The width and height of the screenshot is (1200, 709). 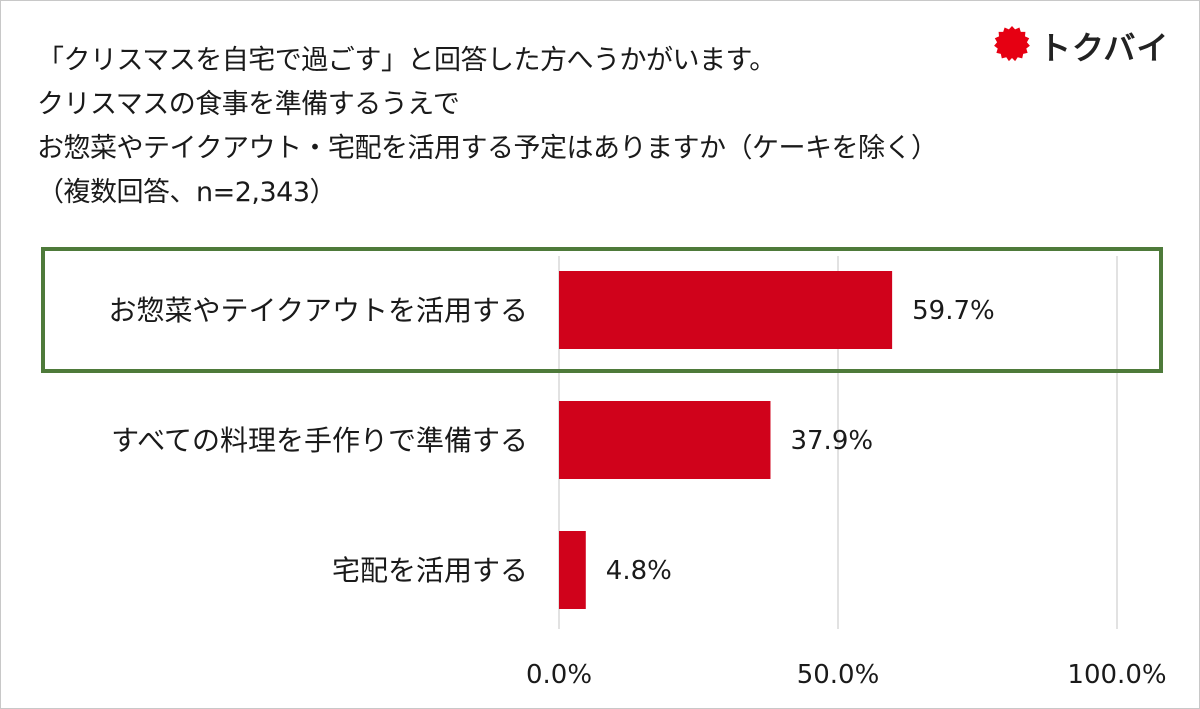 What do you see at coordinates (406, 60) in the screenshot?
I see `title-line-1: 「クリスマスを自宅で過ごす」と回答した方へうかがいます。` at bounding box center [406, 60].